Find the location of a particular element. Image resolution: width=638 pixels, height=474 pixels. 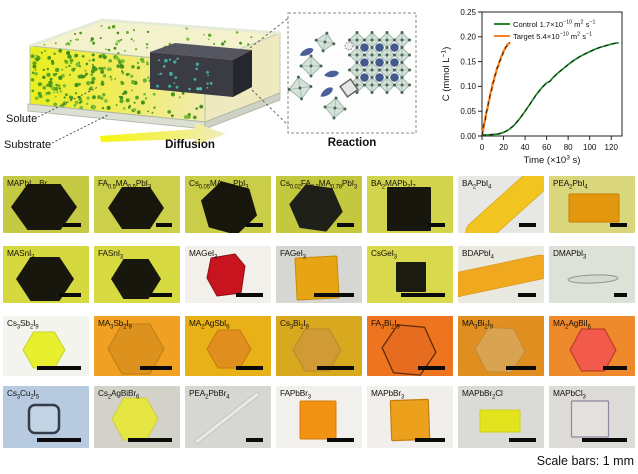

y-tick-label: 0.10 is located at coordinates (468, 86).